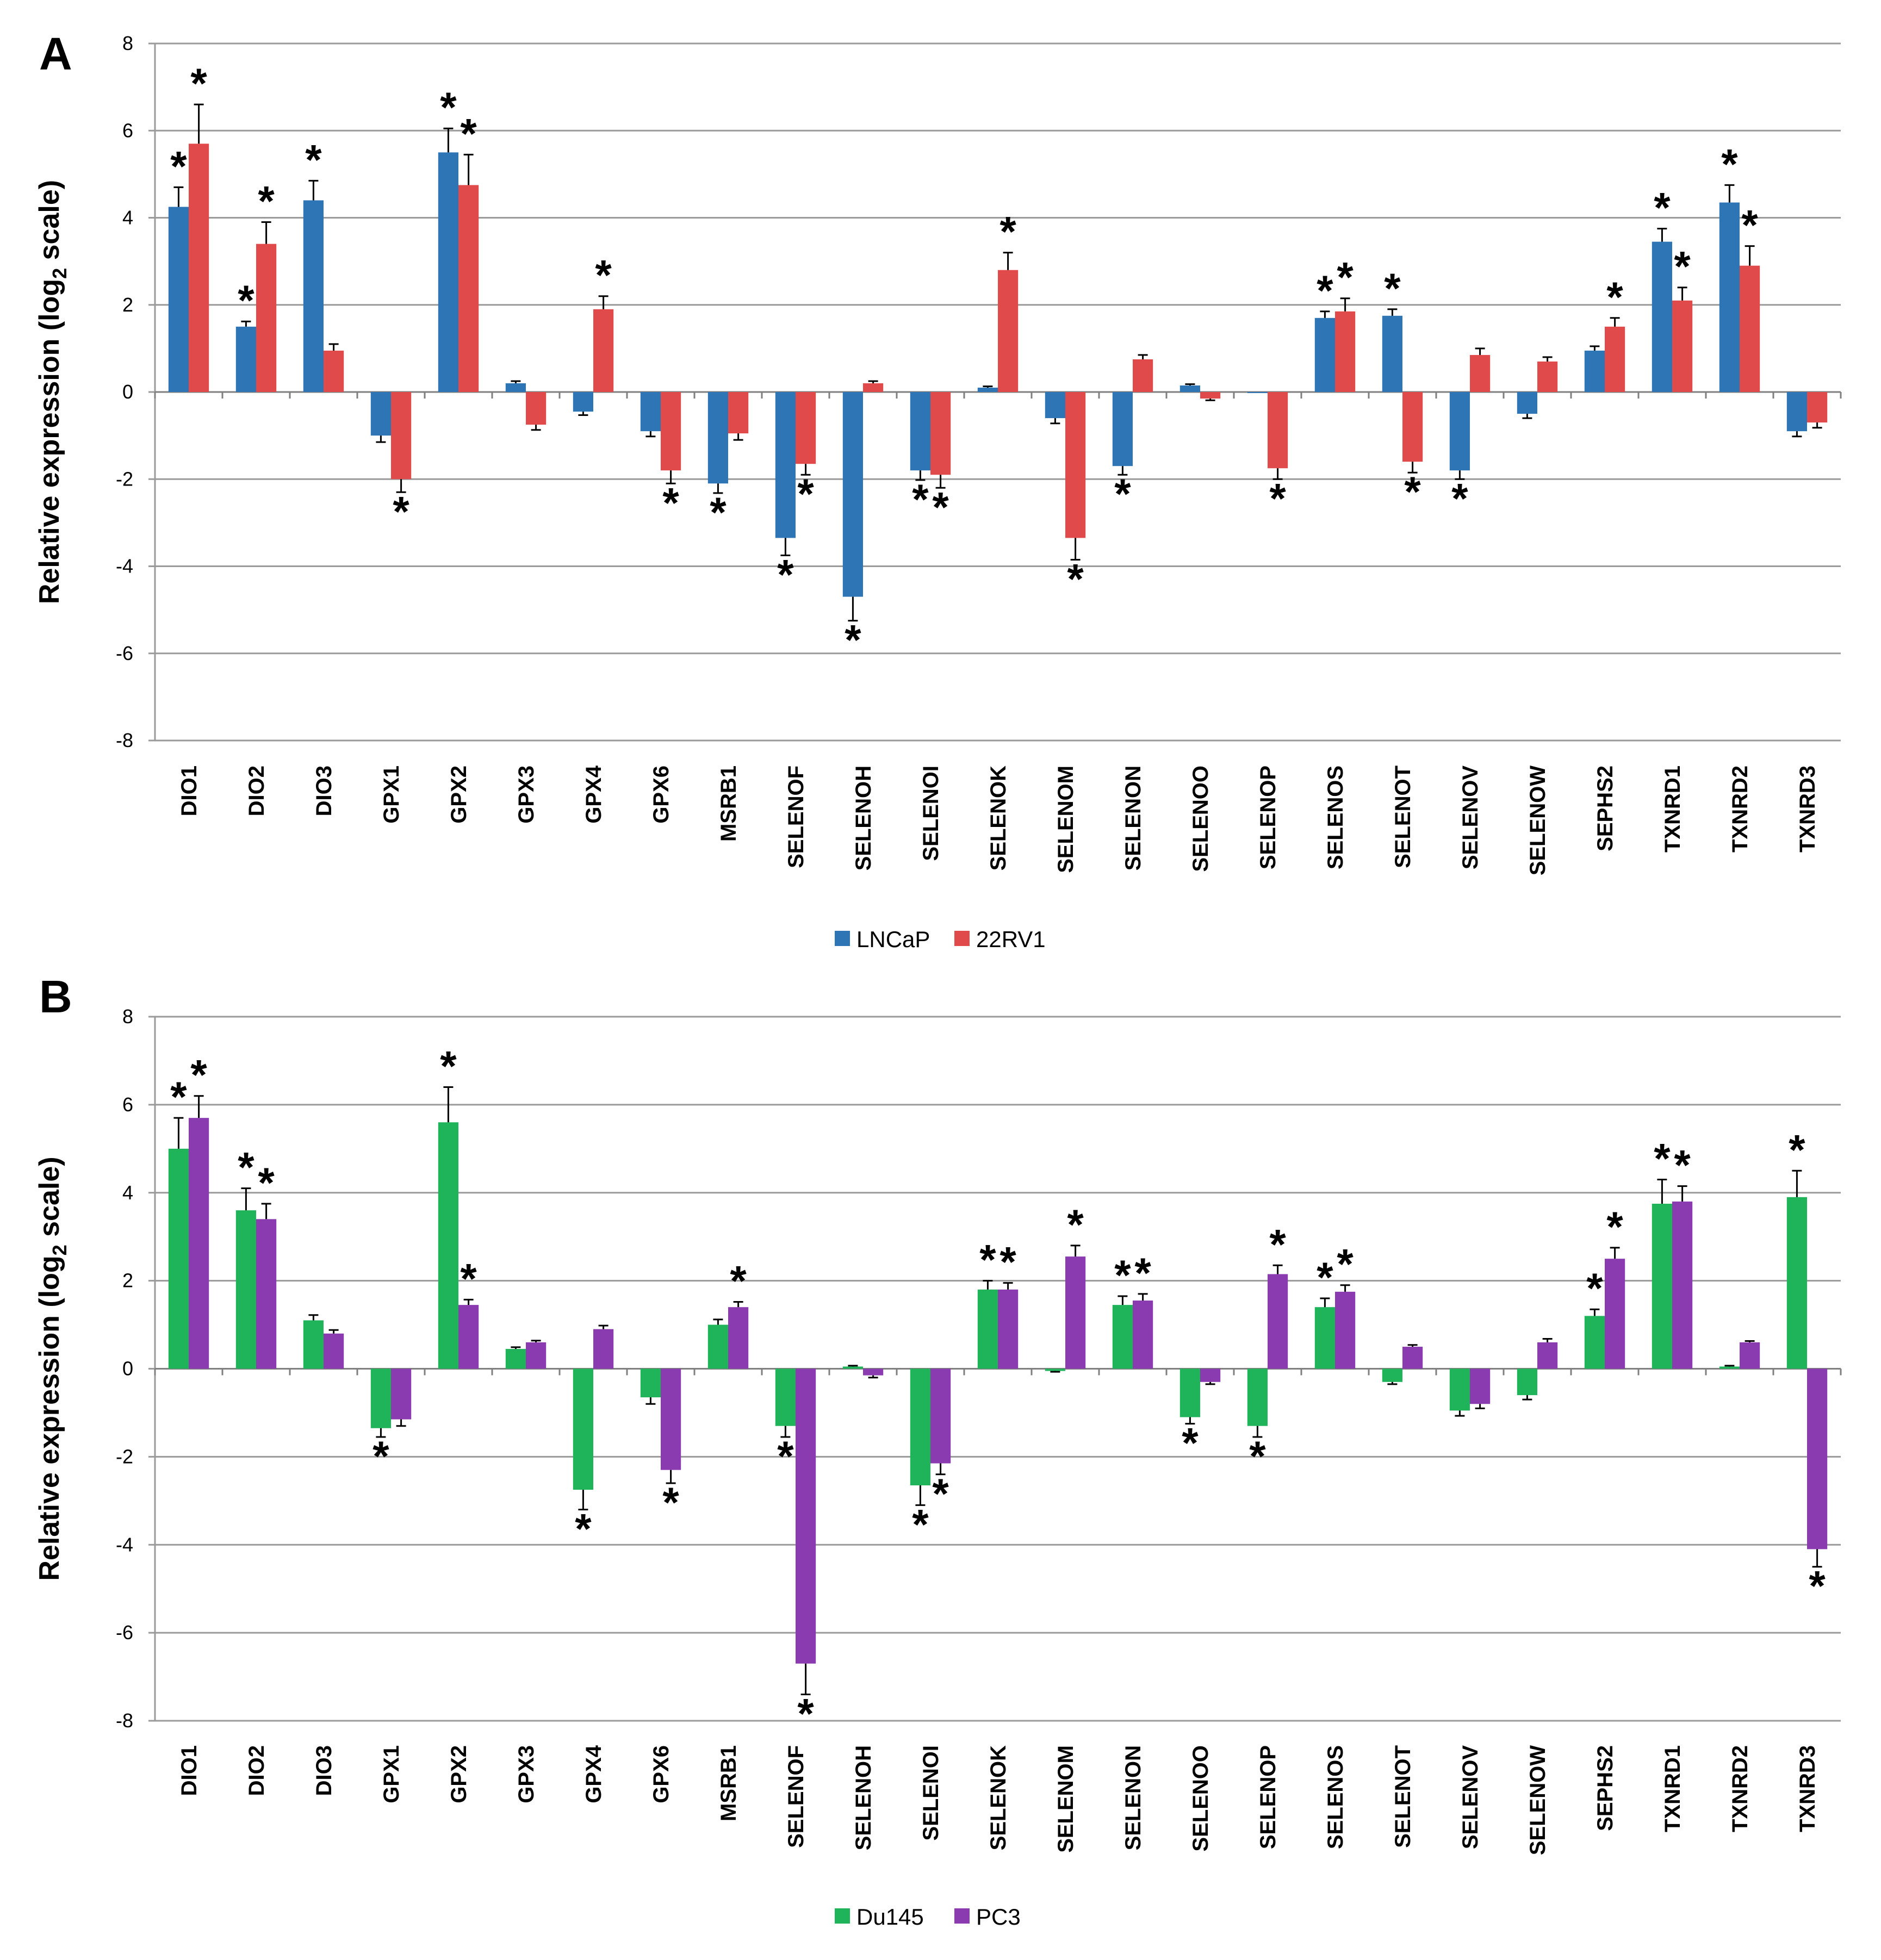 The height and width of the screenshot is (1960, 1881). Describe the element at coordinates (594, 794) in the screenshot. I see `x-tick-label: GPX4` at that location.